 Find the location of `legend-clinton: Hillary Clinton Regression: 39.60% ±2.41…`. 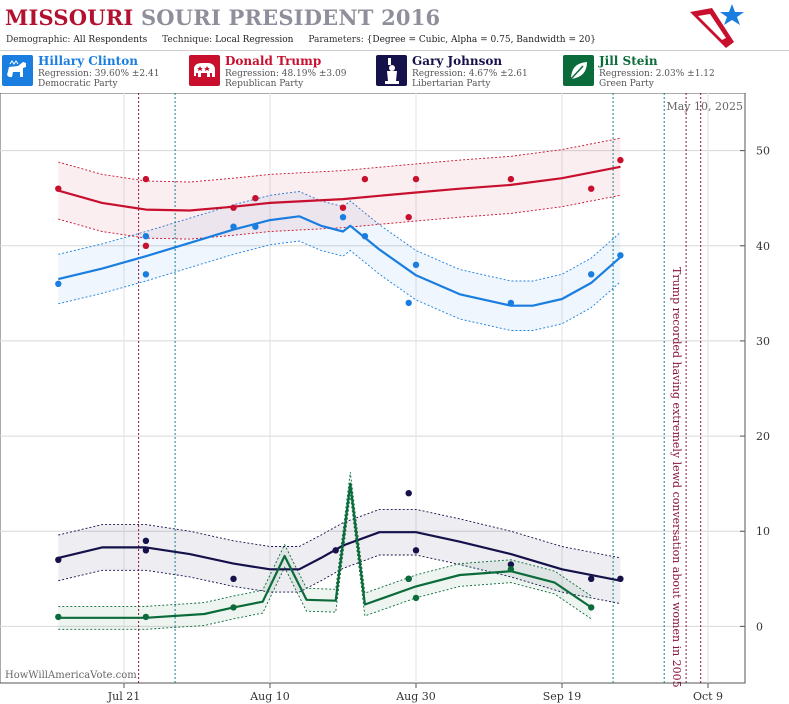

legend-clinton: Hillary Clinton Regression: 39.60% ±2.41… is located at coordinates (93, 72).